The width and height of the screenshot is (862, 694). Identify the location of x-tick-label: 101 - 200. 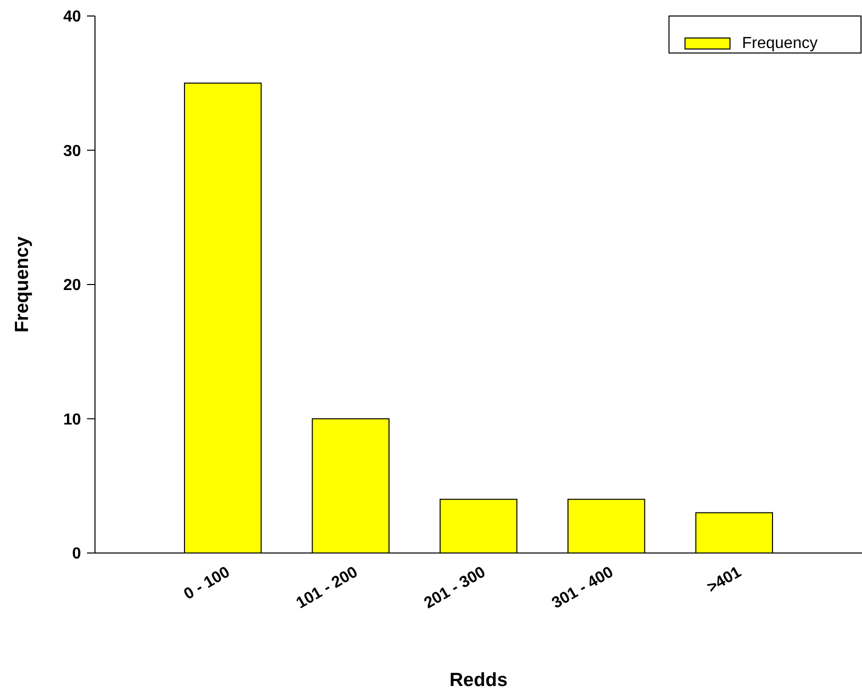
(327, 588).